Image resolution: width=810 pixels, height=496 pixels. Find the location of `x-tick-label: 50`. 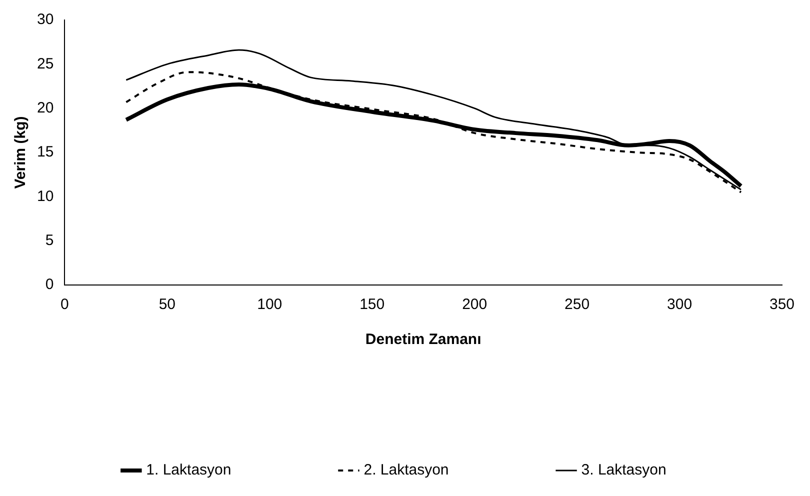

x-tick-label: 50 is located at coordinates (167, 305).